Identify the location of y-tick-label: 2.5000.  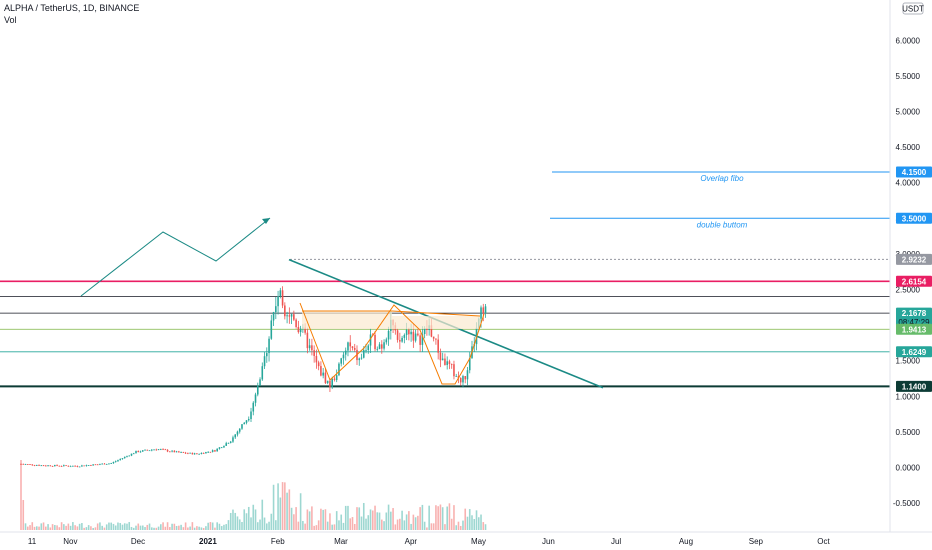
(908, 290).